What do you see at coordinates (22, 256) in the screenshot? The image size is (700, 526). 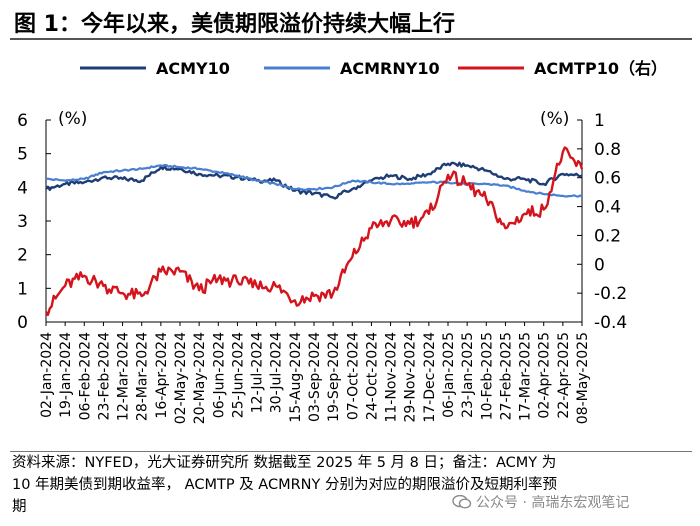 I see `left-tick-label: 2` at bounding box center [22, 256].